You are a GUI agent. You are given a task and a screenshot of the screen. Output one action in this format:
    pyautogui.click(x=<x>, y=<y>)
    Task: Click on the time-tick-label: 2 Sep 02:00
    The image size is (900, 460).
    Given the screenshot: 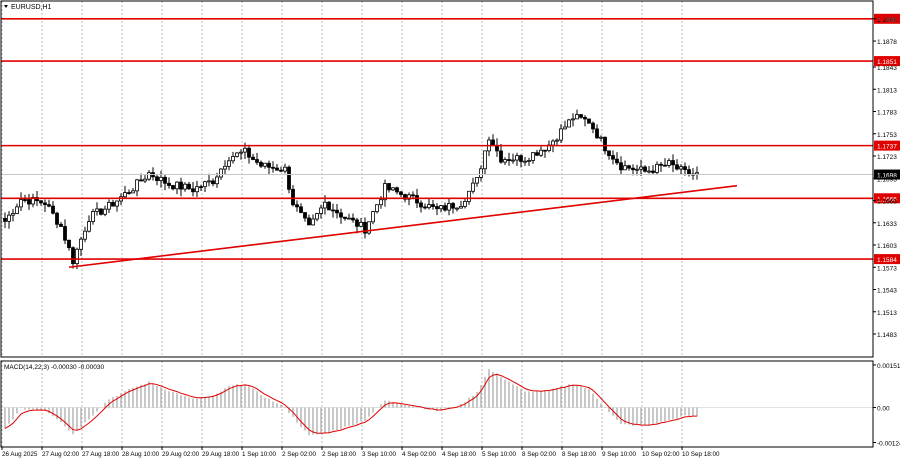 What is the action you would take?
    pyautogui.click(x=299, y=454)
    